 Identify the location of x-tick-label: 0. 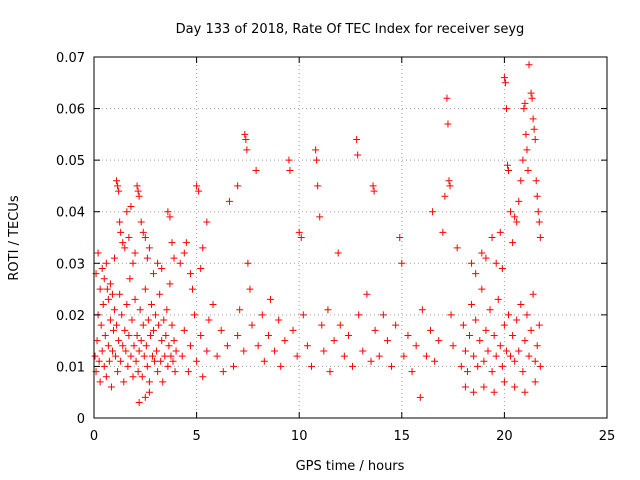
(94, 436).